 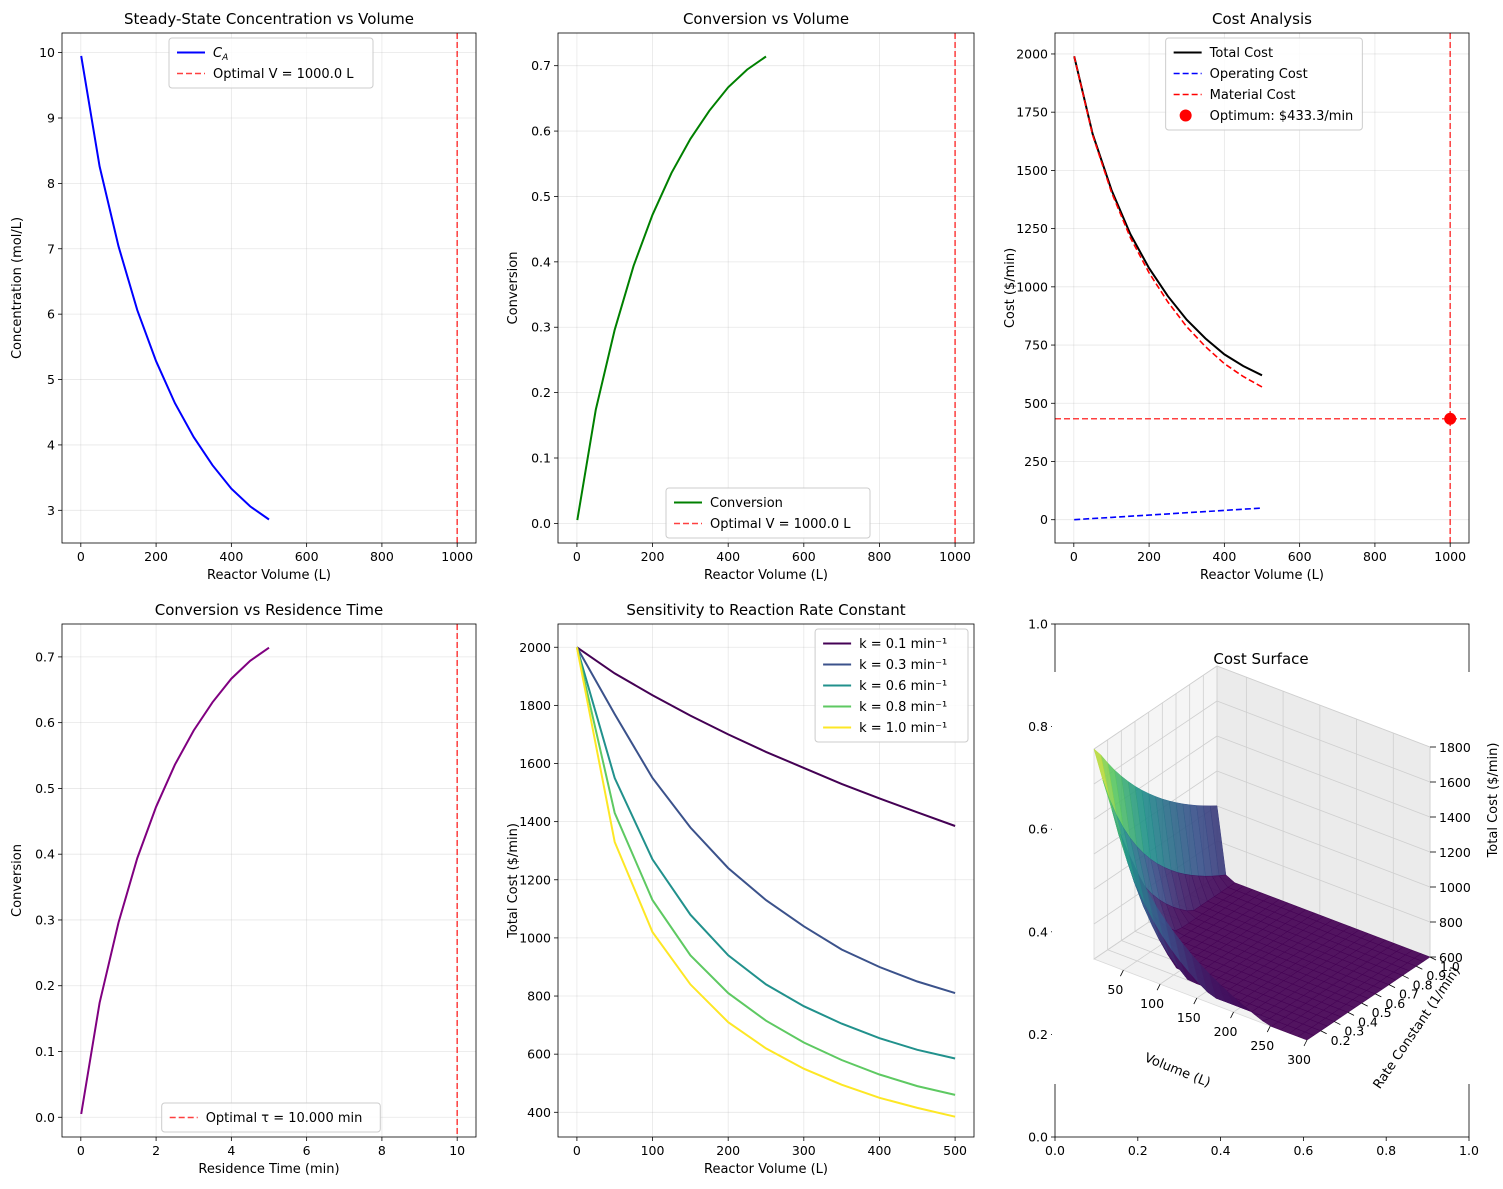 I want to click on x-tick-label: 6, so click(x=307, y=1150).